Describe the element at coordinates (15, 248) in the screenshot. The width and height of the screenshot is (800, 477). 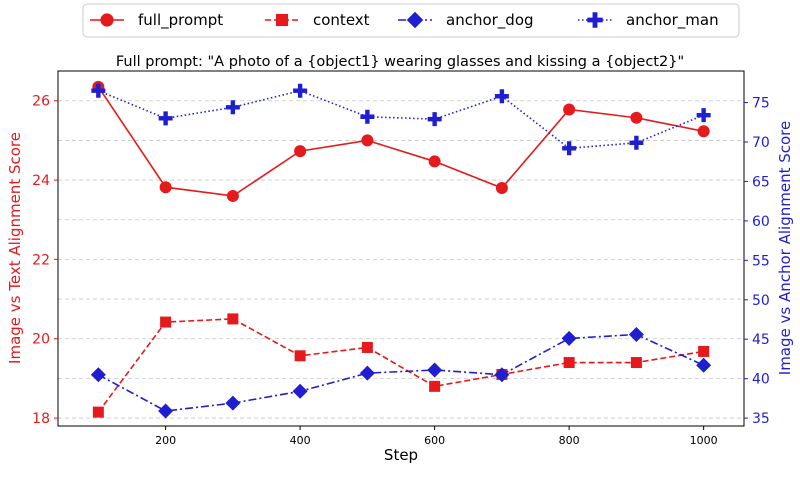
I see `y-axis-left-label: Image vs Text Alignment Score` at that location.